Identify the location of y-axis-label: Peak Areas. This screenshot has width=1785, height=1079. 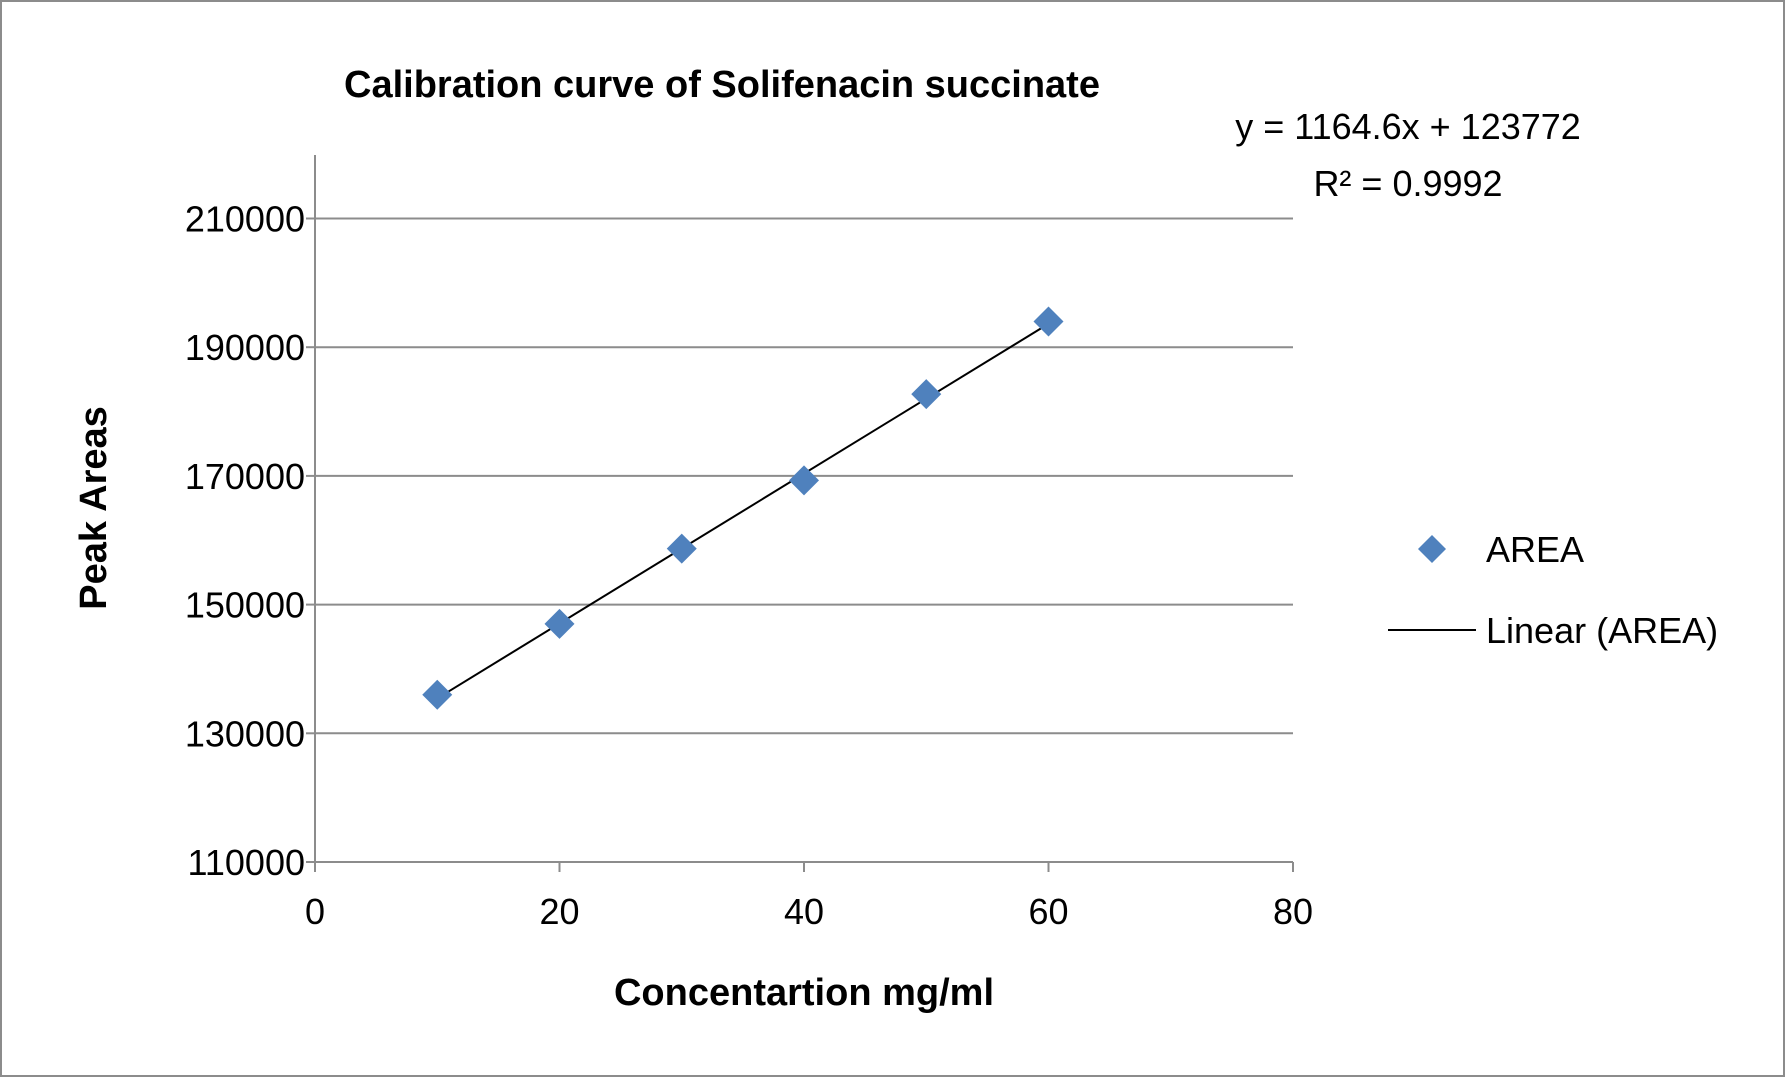
(94, 508).